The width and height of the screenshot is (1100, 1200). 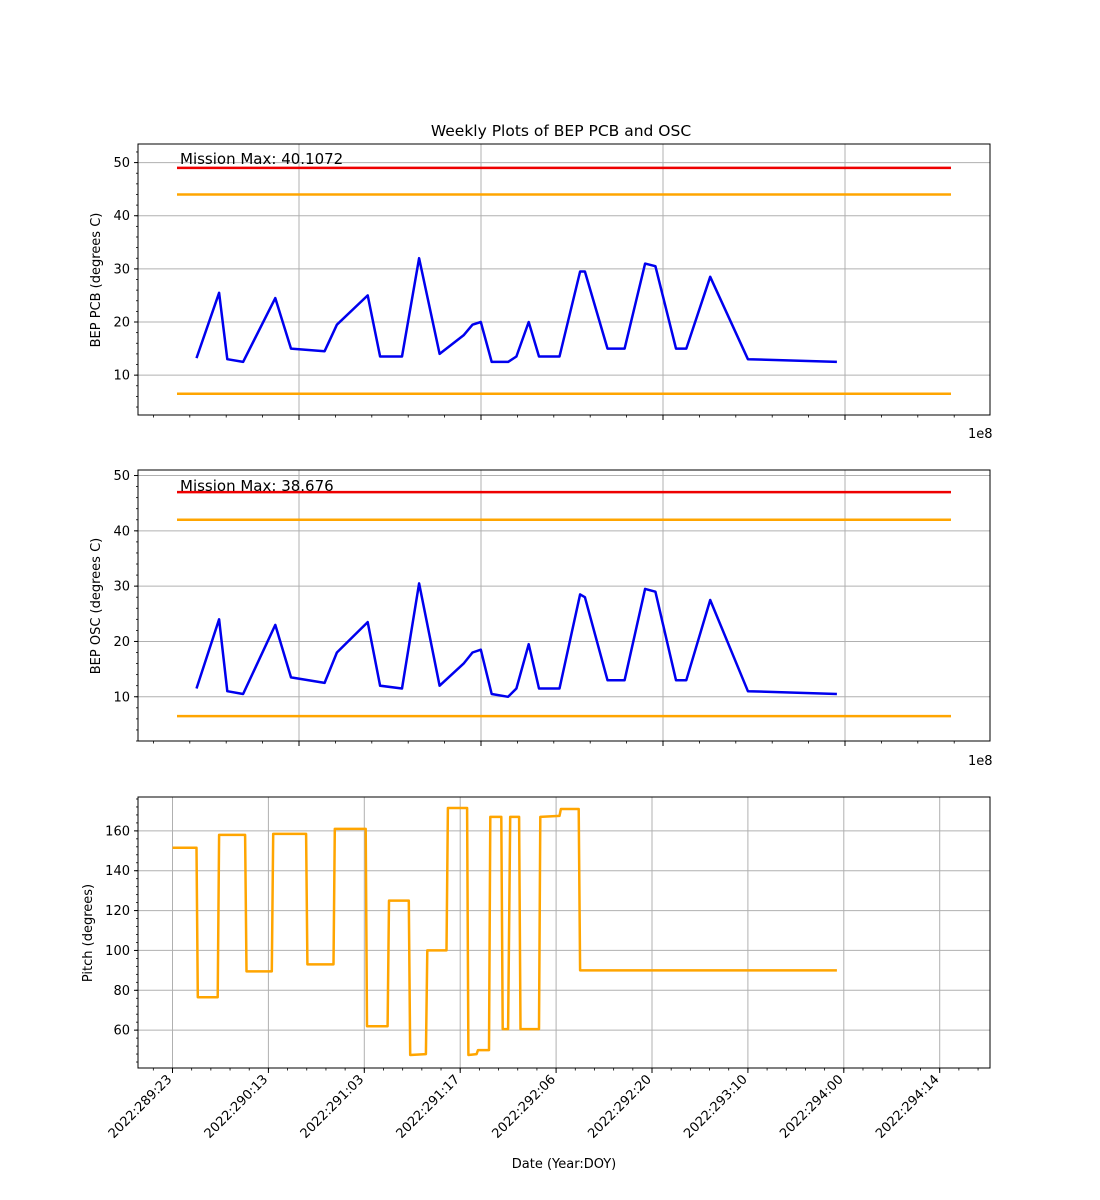 What do you see at coordinates (907, 1106) in the screenshot?
I see `x-tick-label: 2022:294:14` at bounding box center [907, 1106].